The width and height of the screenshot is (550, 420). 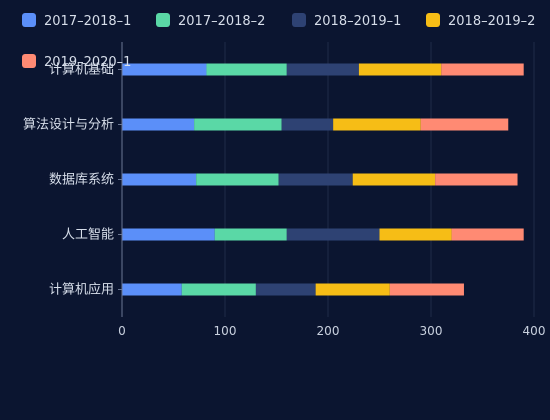 What do you see at coordinates (225, 331) in the screenshot?
I see `x-tick-label: 100` at bounding box center [225, 331].